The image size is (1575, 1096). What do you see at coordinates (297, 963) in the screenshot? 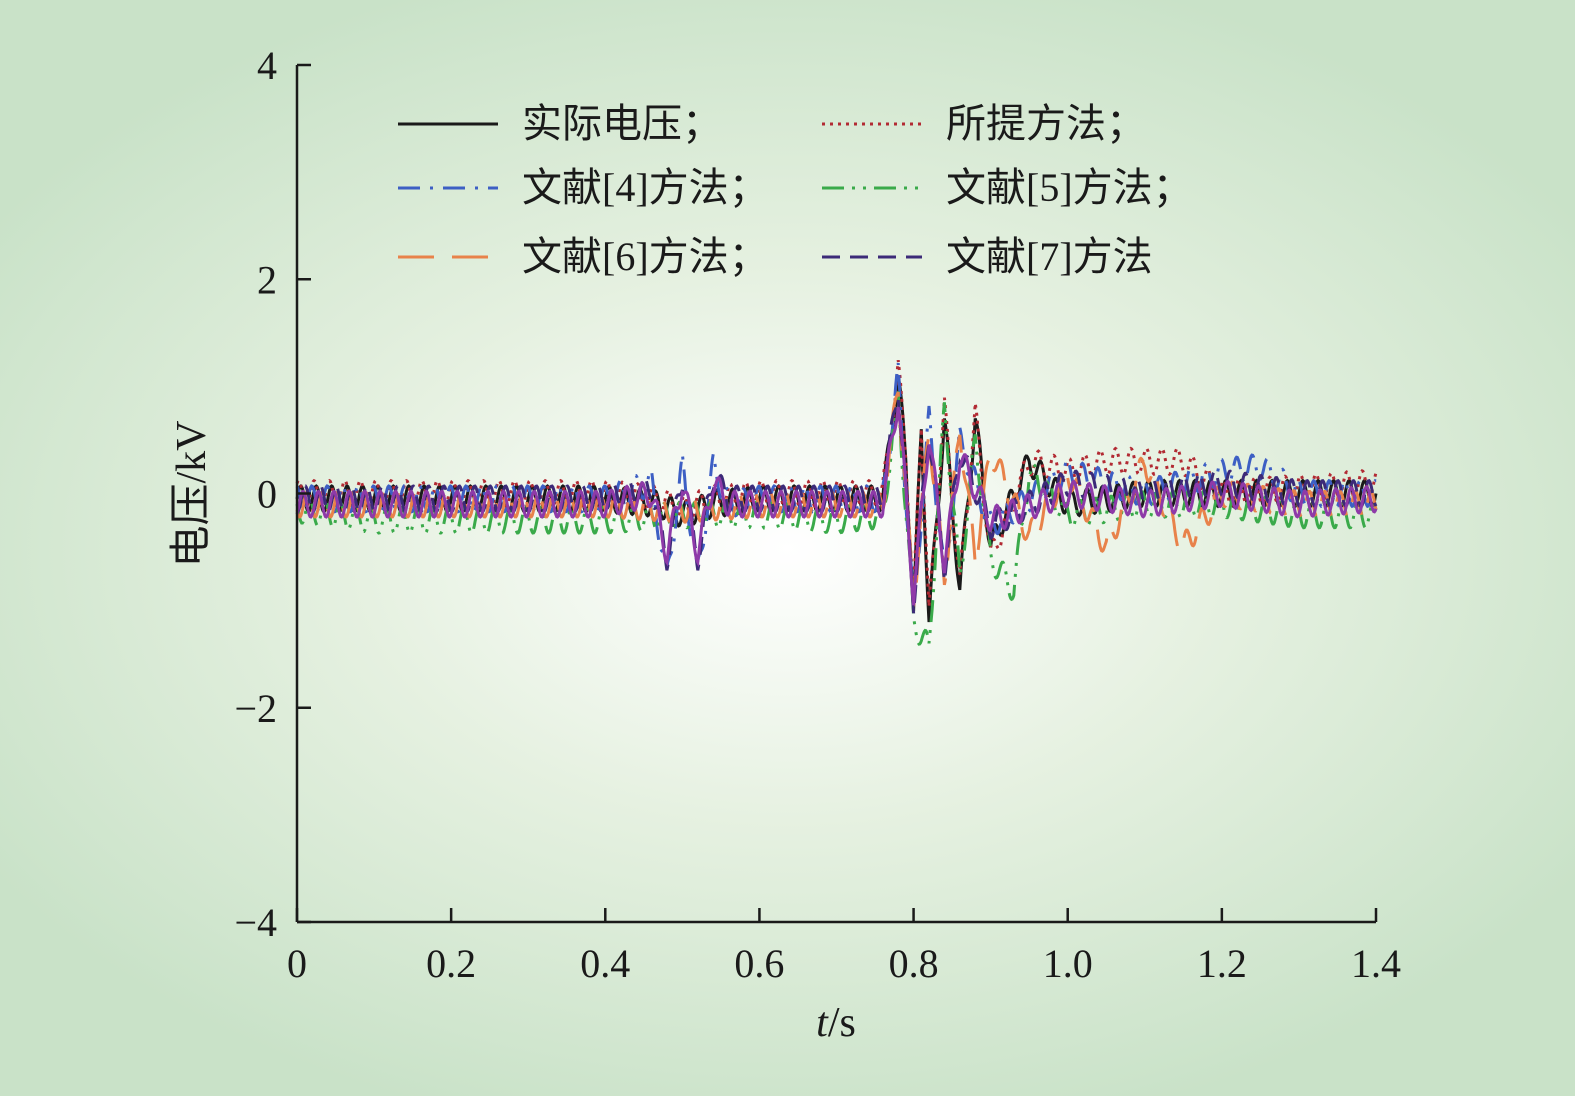
I see `x-tick-label: 0` at bounding box center [297, 963].